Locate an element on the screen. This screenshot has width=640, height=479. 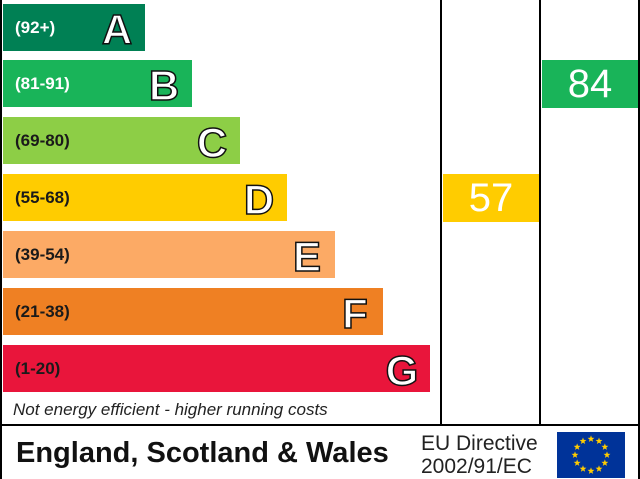
band-letter: A is located at coordinates (117, 28).